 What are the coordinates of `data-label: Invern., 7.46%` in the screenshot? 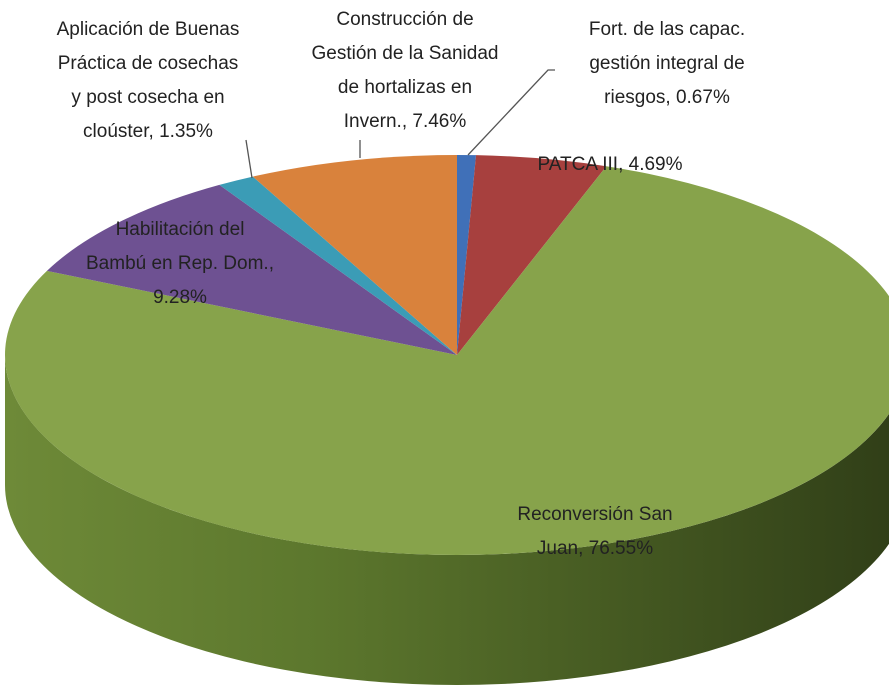 It's located at (405, 121).